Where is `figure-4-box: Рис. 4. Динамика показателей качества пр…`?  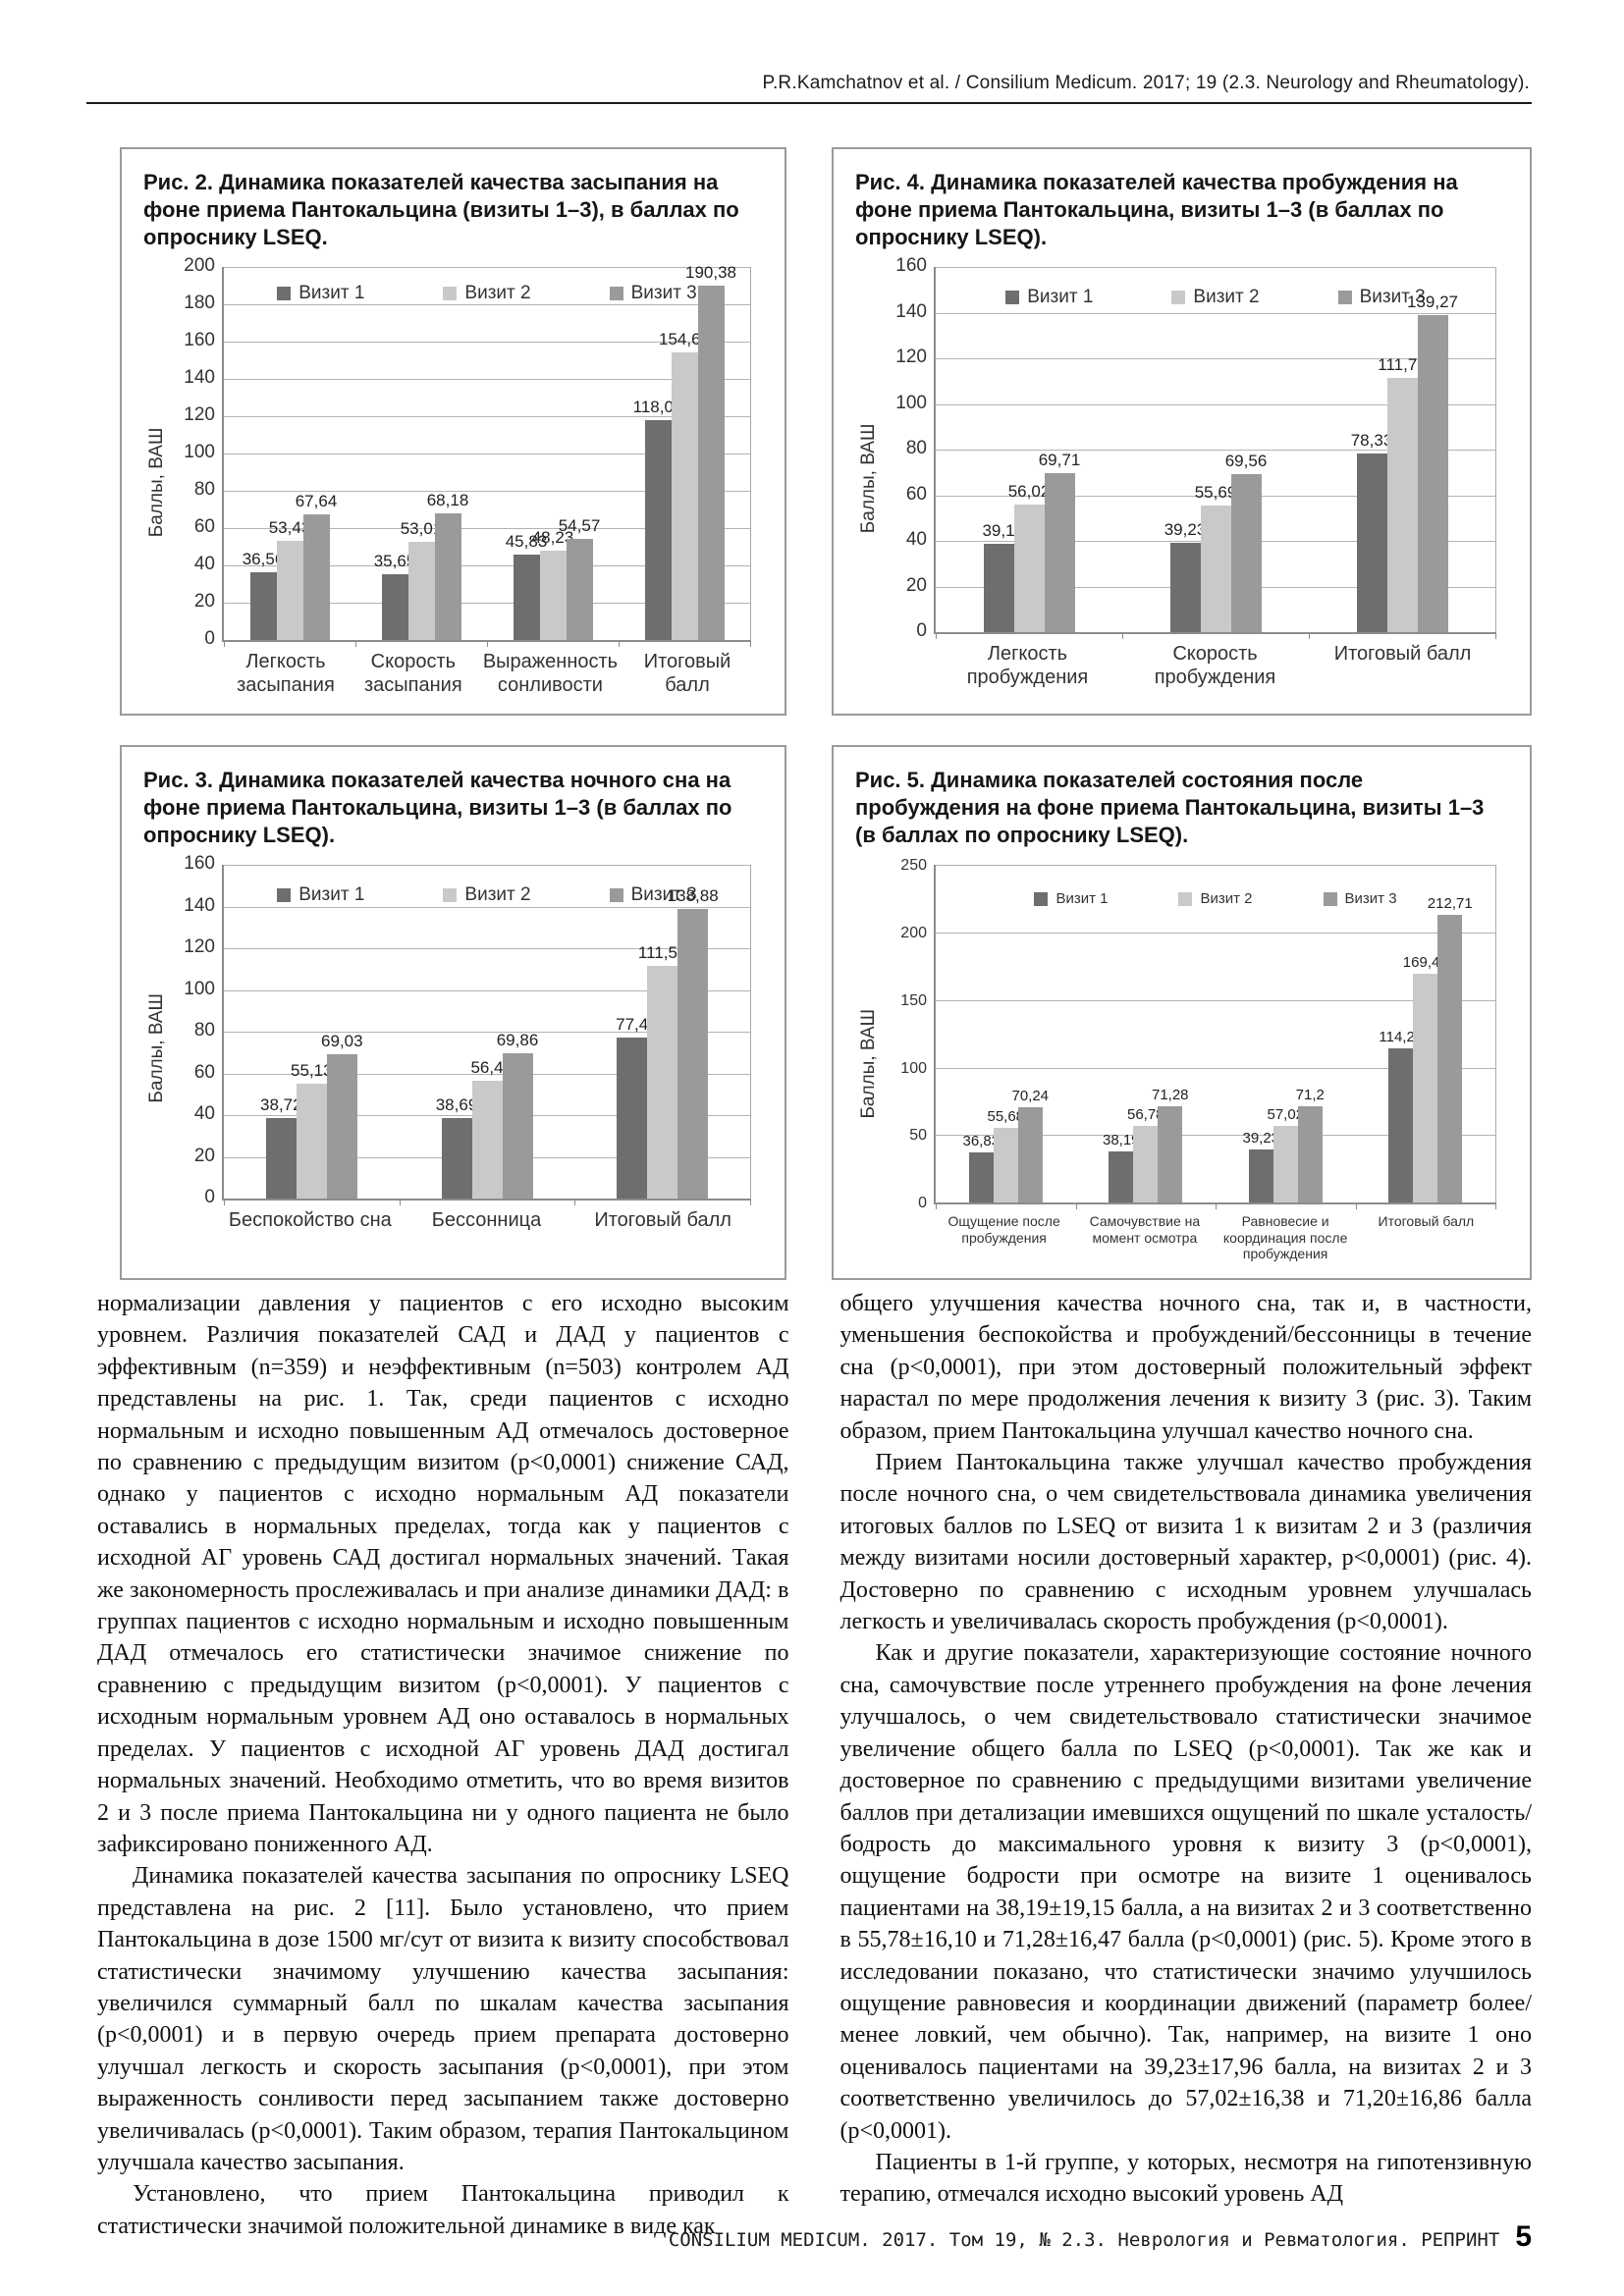 figure-4-box: Рис. 4. Динамика показателей качества пр… is located at coordinates (1182, 432).